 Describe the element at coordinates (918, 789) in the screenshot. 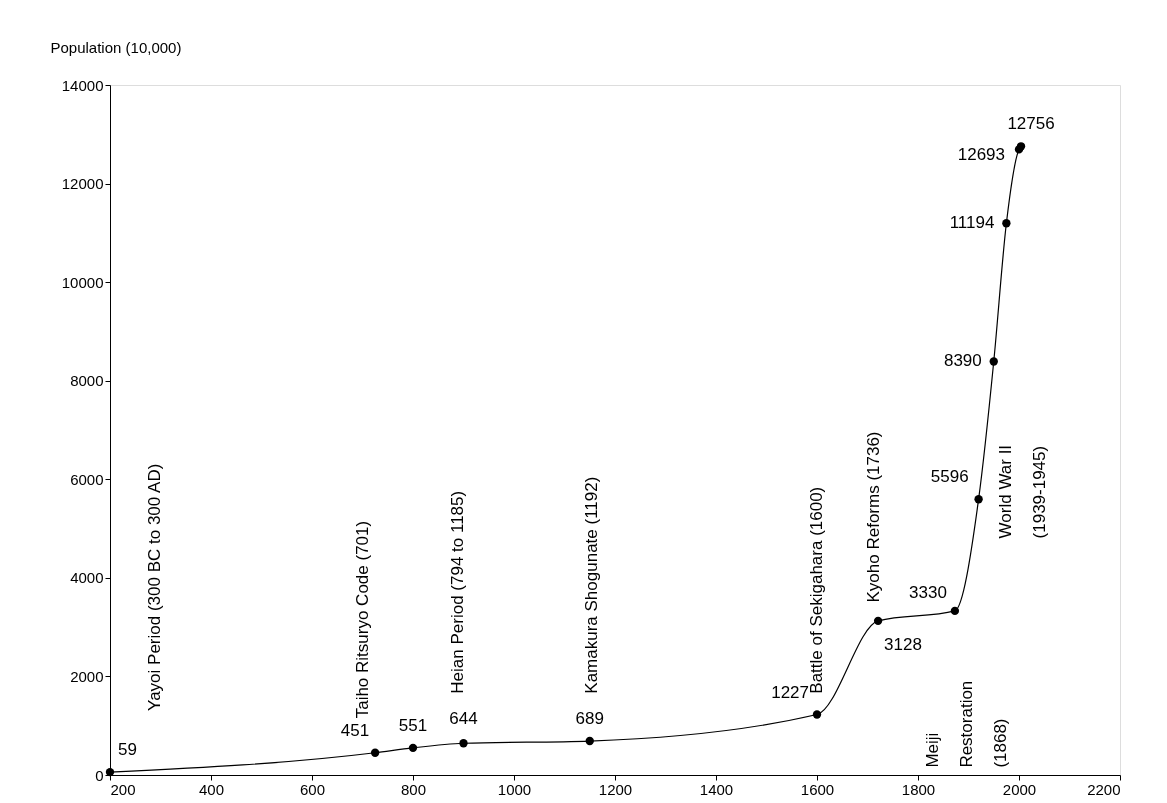

I see `x-tick-label: 1800` at that location.